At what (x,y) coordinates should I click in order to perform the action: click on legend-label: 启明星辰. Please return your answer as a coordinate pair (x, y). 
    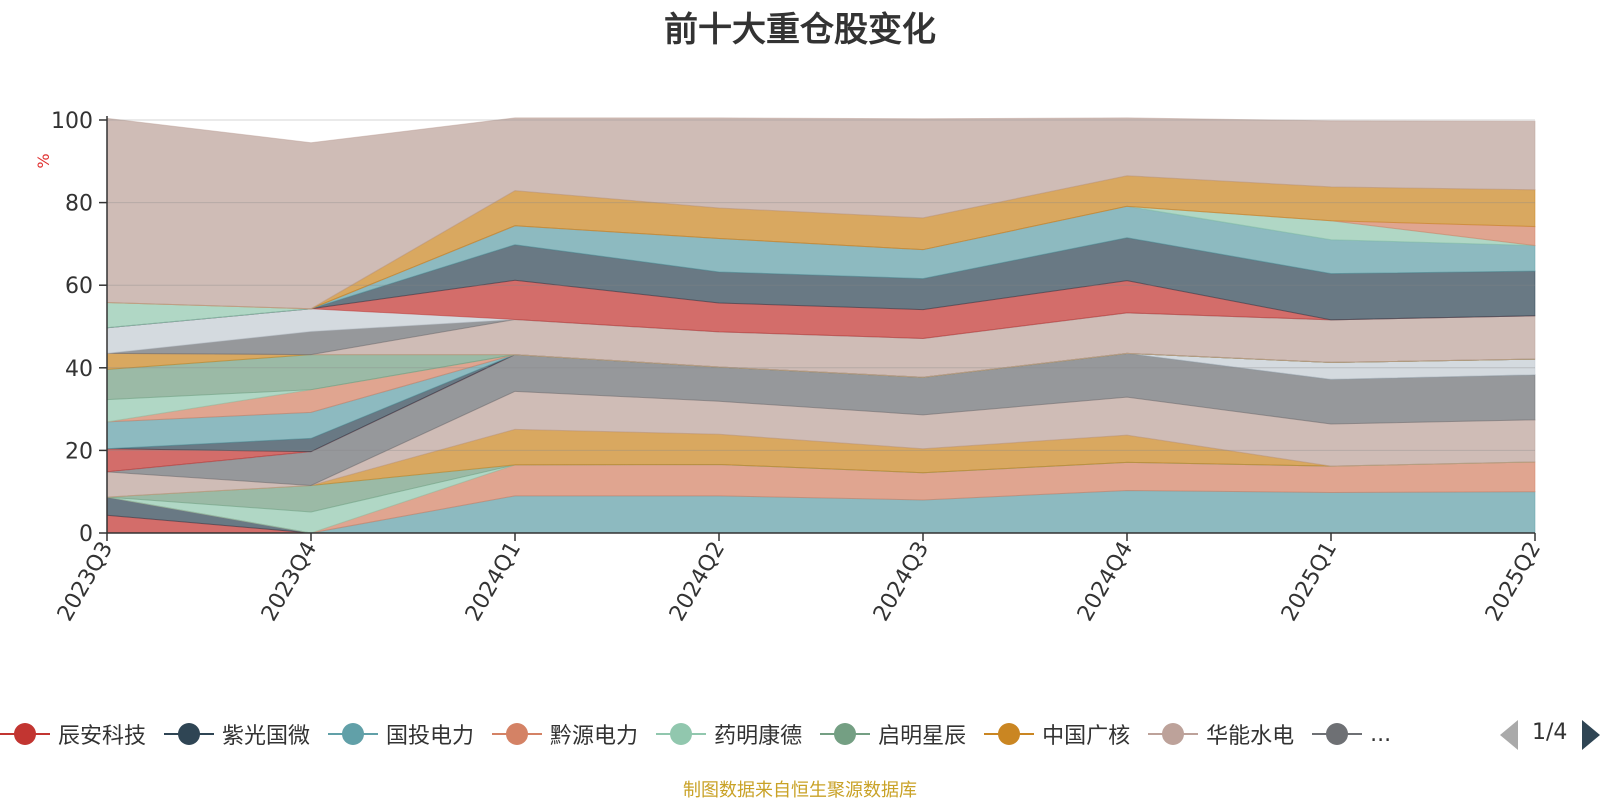
    Looking at the image, I should click on (922, 736).